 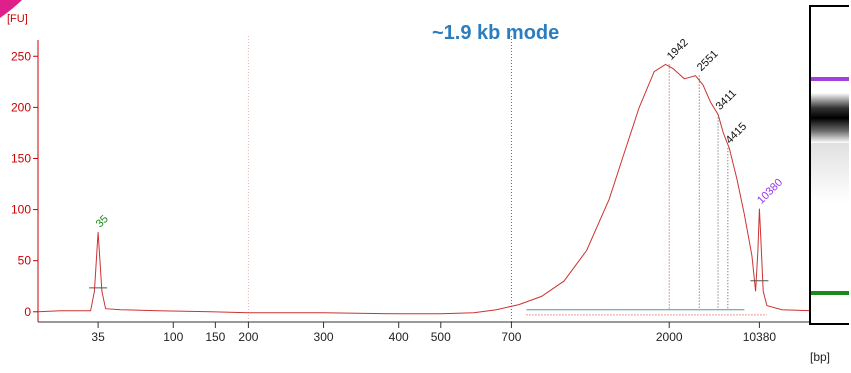 What do you see at coordinates (102, 221) in the screenshot?
I see `peak-label: 35` at bounding box center [102, 221].